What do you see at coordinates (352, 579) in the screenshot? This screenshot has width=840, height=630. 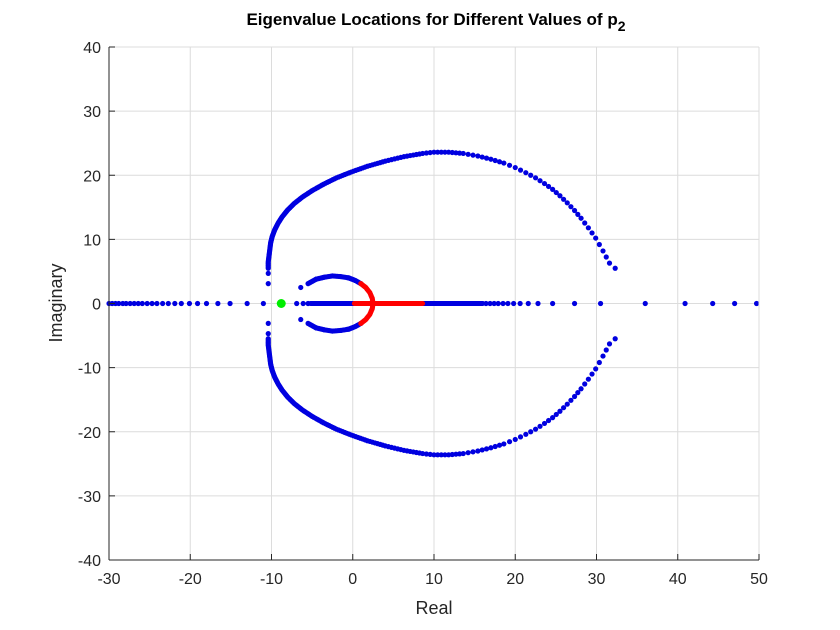 I see `x-tick-label: 0` at bounding box center [352, 579].